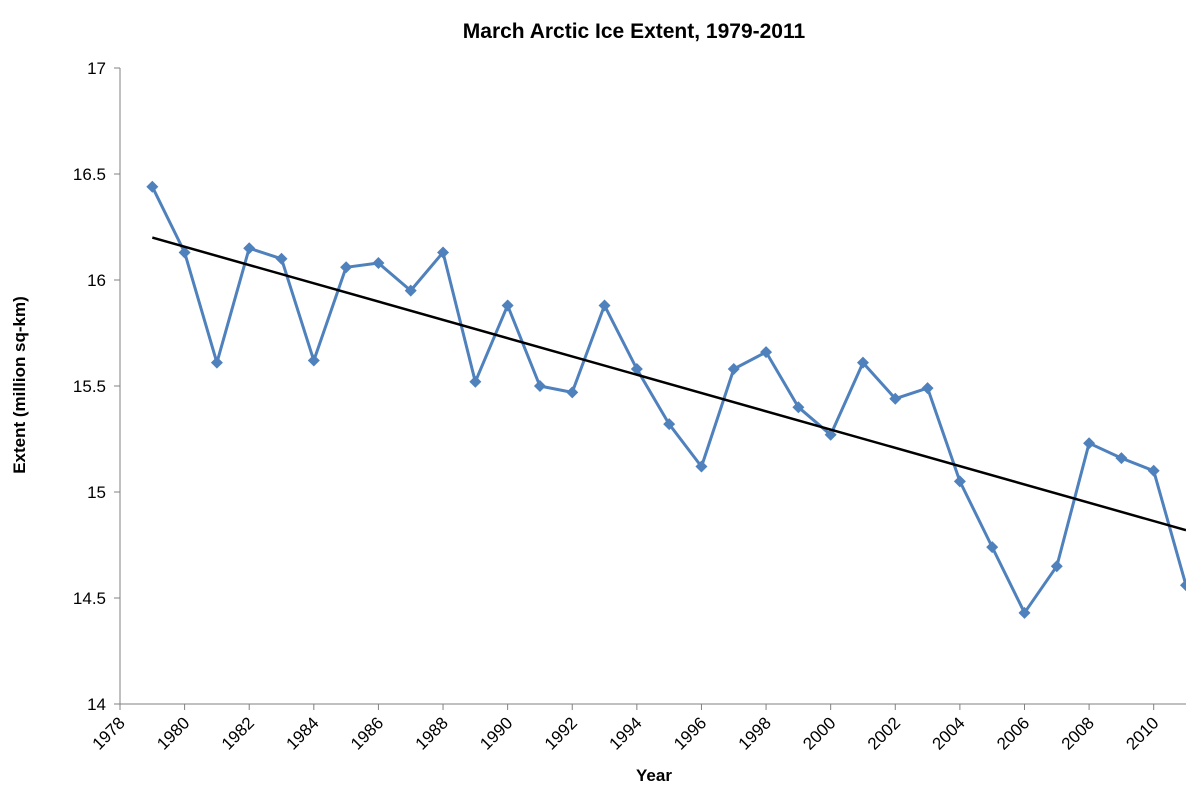 Image resolution: width=1186 pixels, height=787 pixels. What do you see at coordinates (302, 733) in the screenshot?
I see `x-tick-label: 1984` at bounding box center [302, 733].